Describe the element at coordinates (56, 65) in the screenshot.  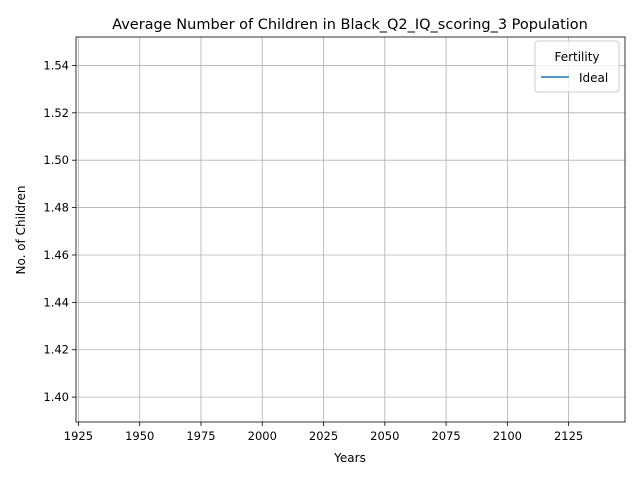
I see `y-tick-label: 1.54` at that location.